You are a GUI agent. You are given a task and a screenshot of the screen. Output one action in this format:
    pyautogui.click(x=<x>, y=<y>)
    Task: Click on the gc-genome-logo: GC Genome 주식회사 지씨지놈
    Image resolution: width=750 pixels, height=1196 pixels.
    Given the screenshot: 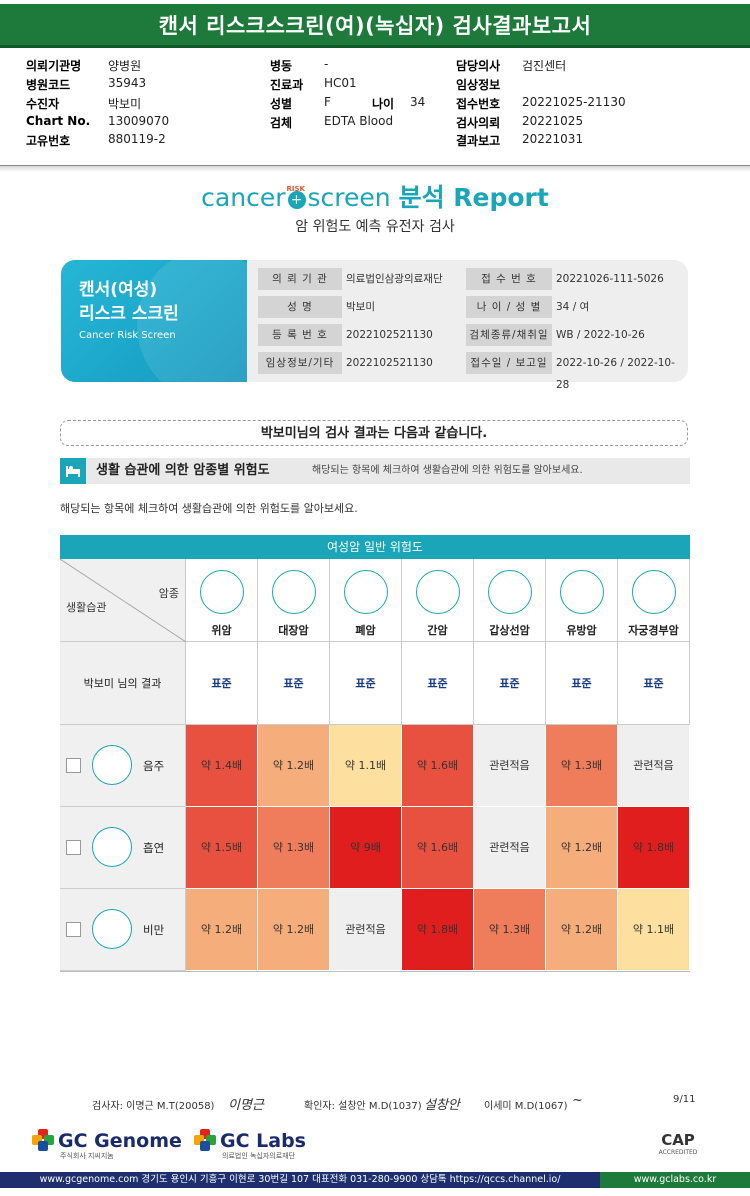 What is the action you would take?
    pyautogui.click(x=107, y=1145)
    